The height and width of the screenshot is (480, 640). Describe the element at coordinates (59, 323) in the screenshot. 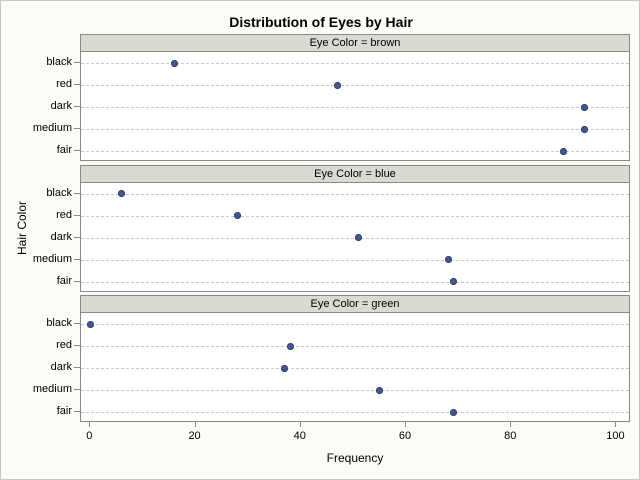

I see `y-tick-label-green-black: black` at that location.